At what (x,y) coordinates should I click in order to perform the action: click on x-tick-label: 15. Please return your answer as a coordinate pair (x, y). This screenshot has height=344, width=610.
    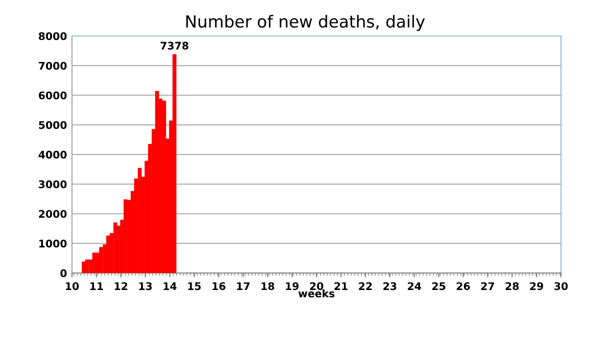
    Looking at the image, I should click on (194, 286).